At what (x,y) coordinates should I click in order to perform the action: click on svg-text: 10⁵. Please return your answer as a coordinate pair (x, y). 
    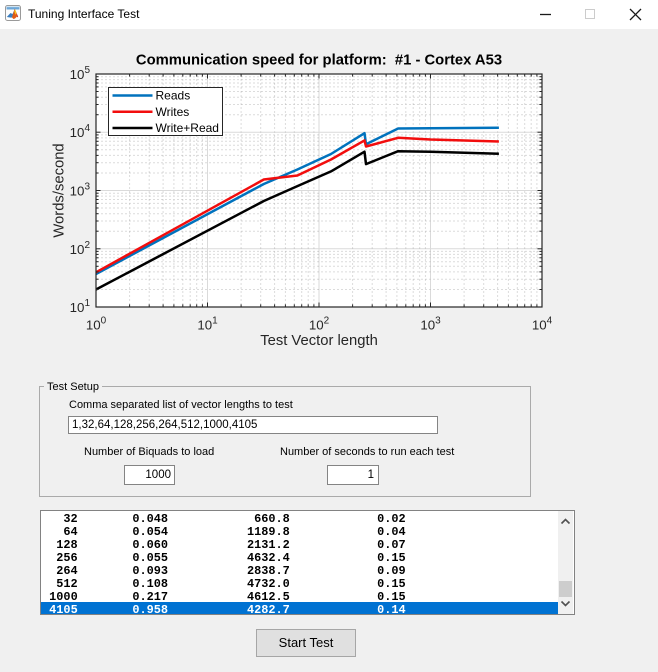
    Looking at the image, I should click on (80, 73).